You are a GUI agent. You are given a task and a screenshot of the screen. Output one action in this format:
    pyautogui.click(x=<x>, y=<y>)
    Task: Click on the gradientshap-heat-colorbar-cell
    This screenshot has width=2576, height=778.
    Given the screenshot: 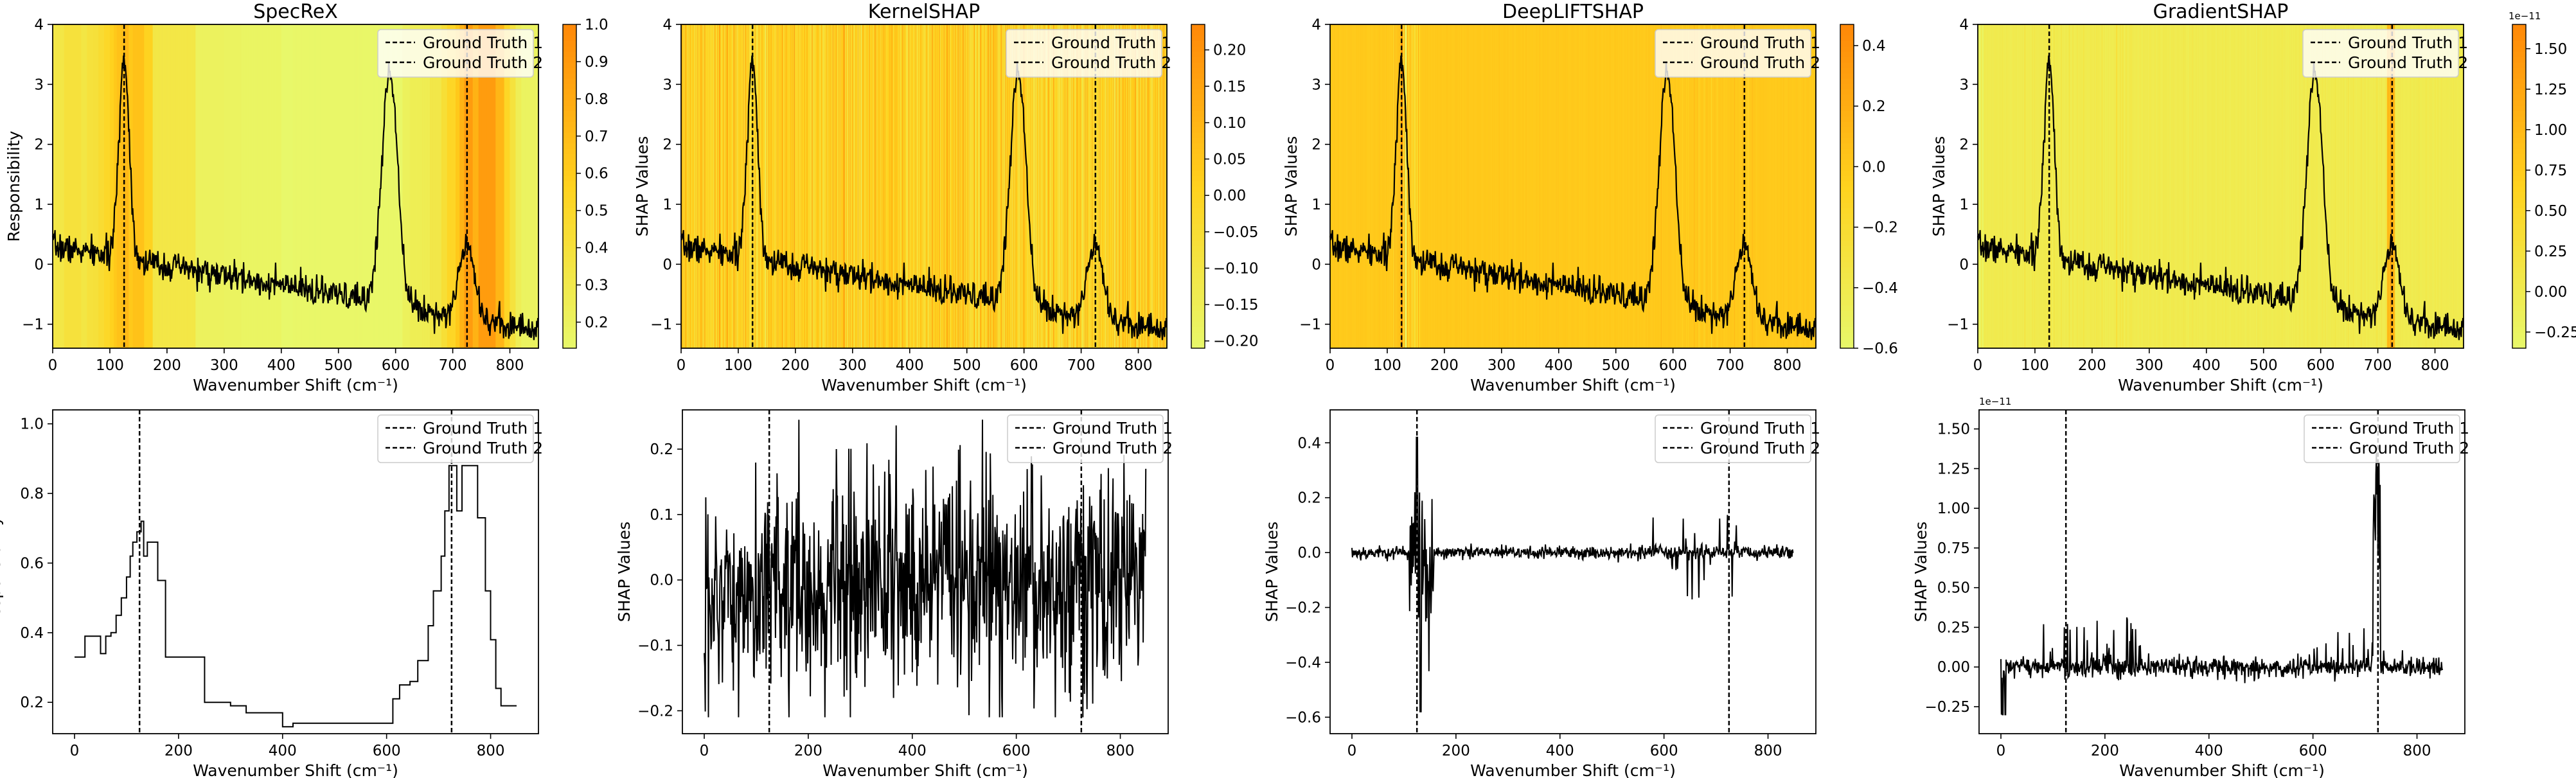 What is the action you would take?
    pyautogui.click(x=2519, y=60)
    